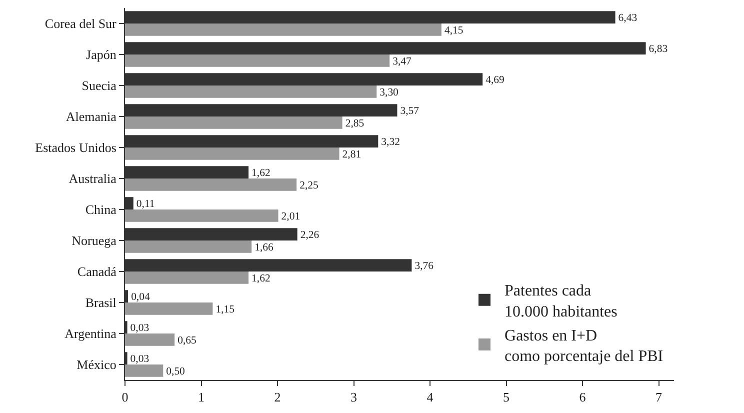 Image resolution: width=744 pixels, height=413 pixels. Describe the element at coordinates (430, 397) in the screenshot. I see `x-tick-label: 4` at that location.